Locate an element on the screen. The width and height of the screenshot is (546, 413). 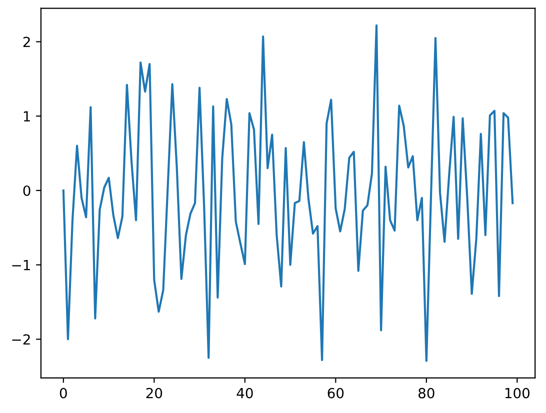
x-tick-label: 20 is located at coordinates (154, 393).